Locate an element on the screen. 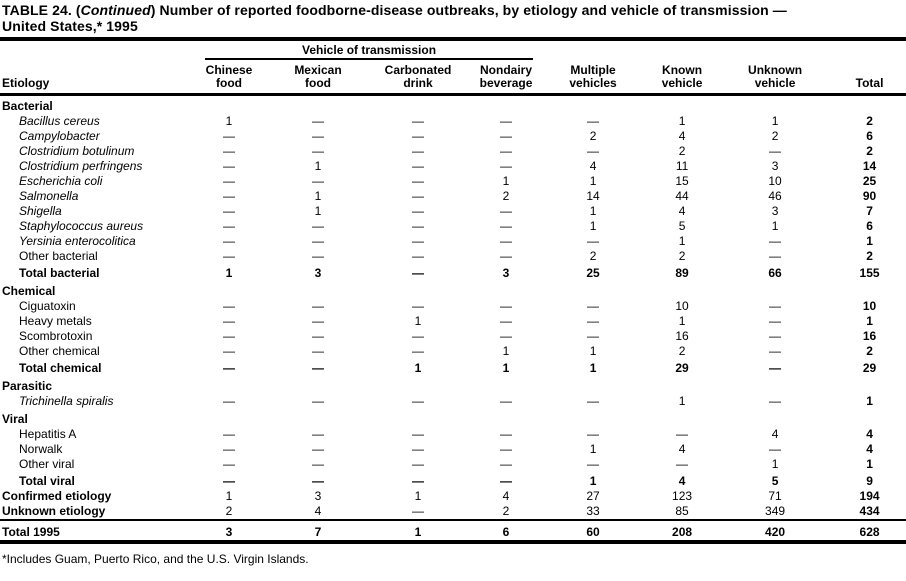  table-row: Salmonella — 1 — 2 14 44 46 90 is located at coordinates (453, 196).